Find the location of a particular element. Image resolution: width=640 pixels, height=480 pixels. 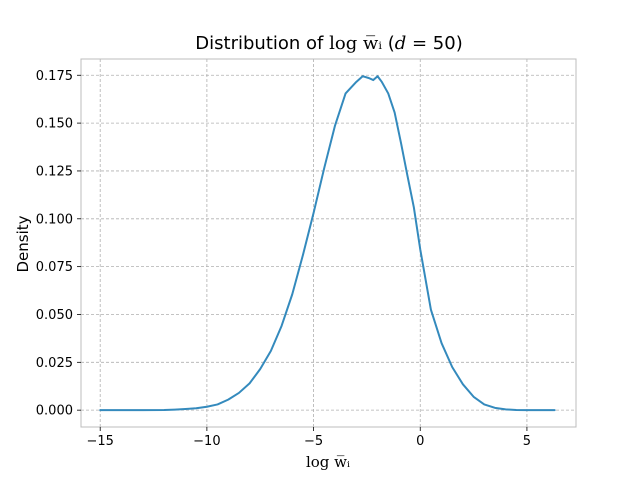

x-tick-label: −10 is located at coordinates (206, 441).